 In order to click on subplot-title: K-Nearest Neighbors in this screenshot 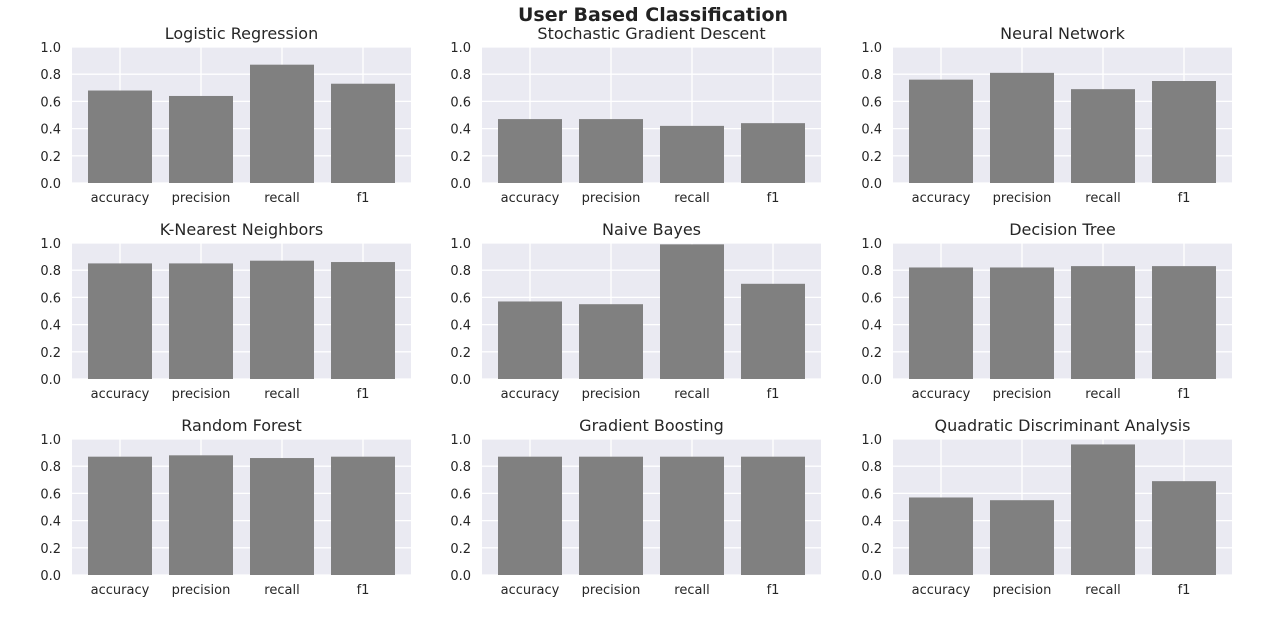, I will do `click(241, 229)`.